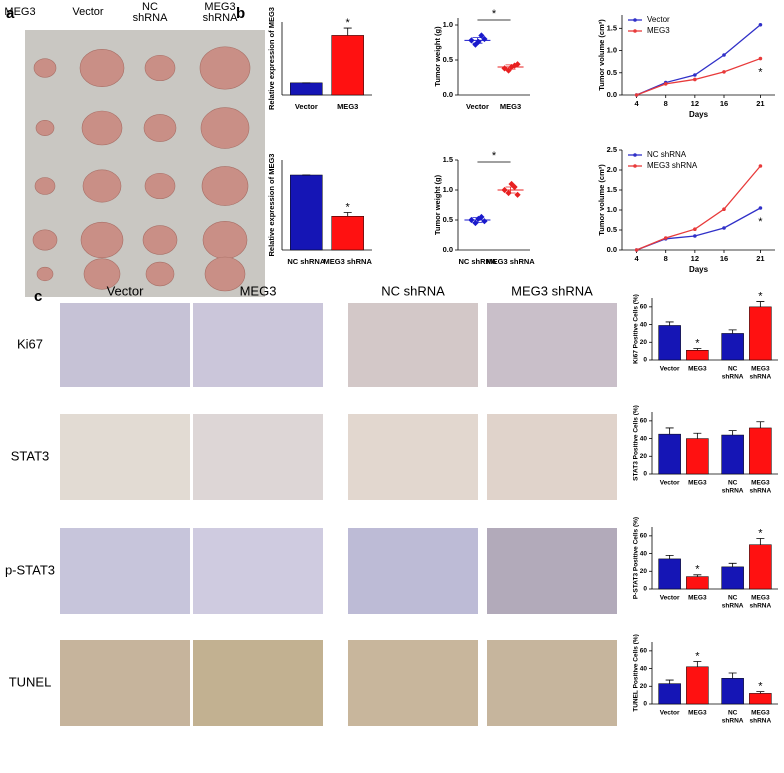 This screenshot has height=773, width=784. What do you see at coordinates (695, 258) in the screenshot?
I see `x-tick-label: 12` at bounding box center [695, 258].